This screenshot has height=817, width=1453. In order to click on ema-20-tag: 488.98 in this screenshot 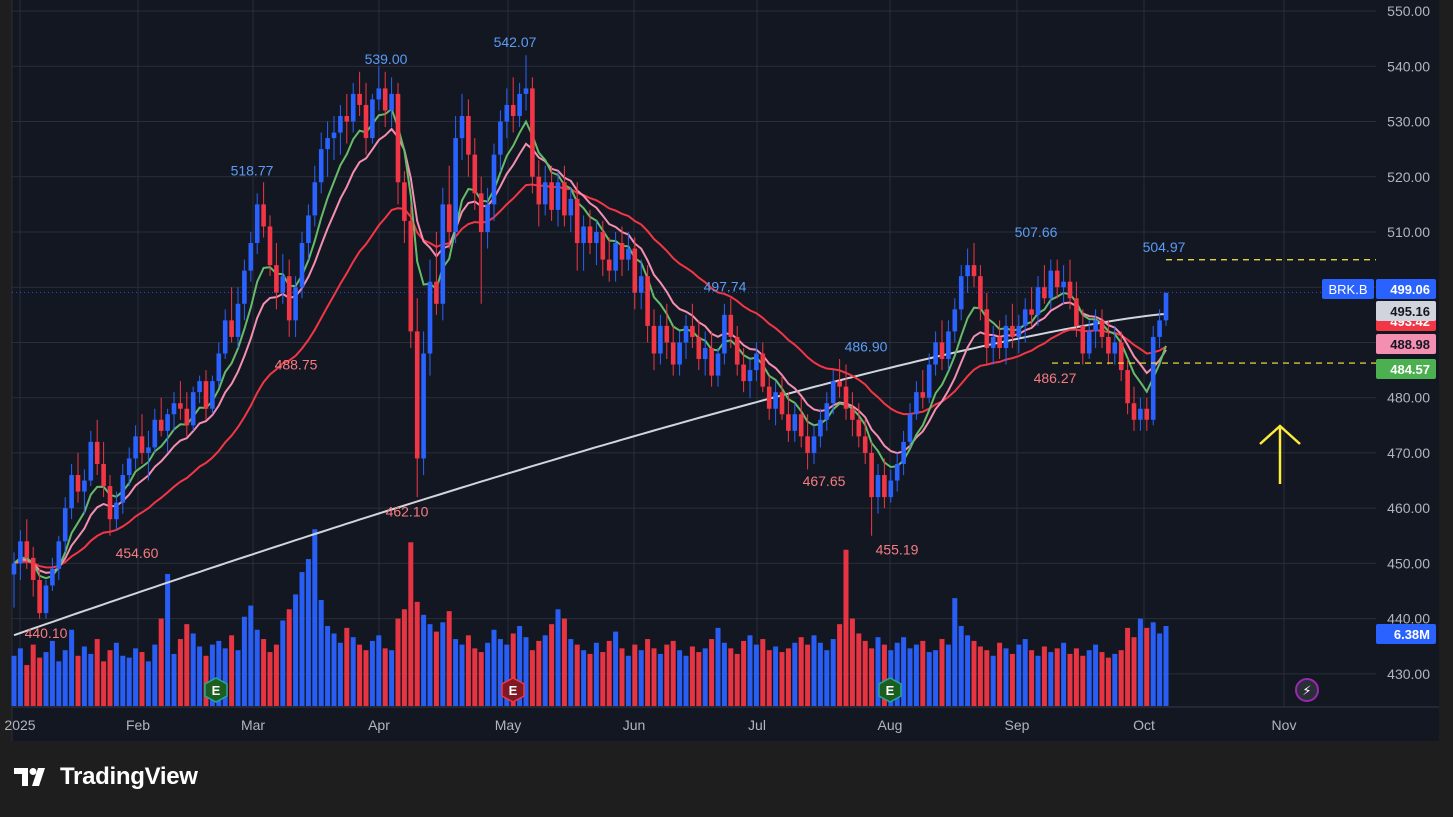, I will do `click(1406, 344)`.